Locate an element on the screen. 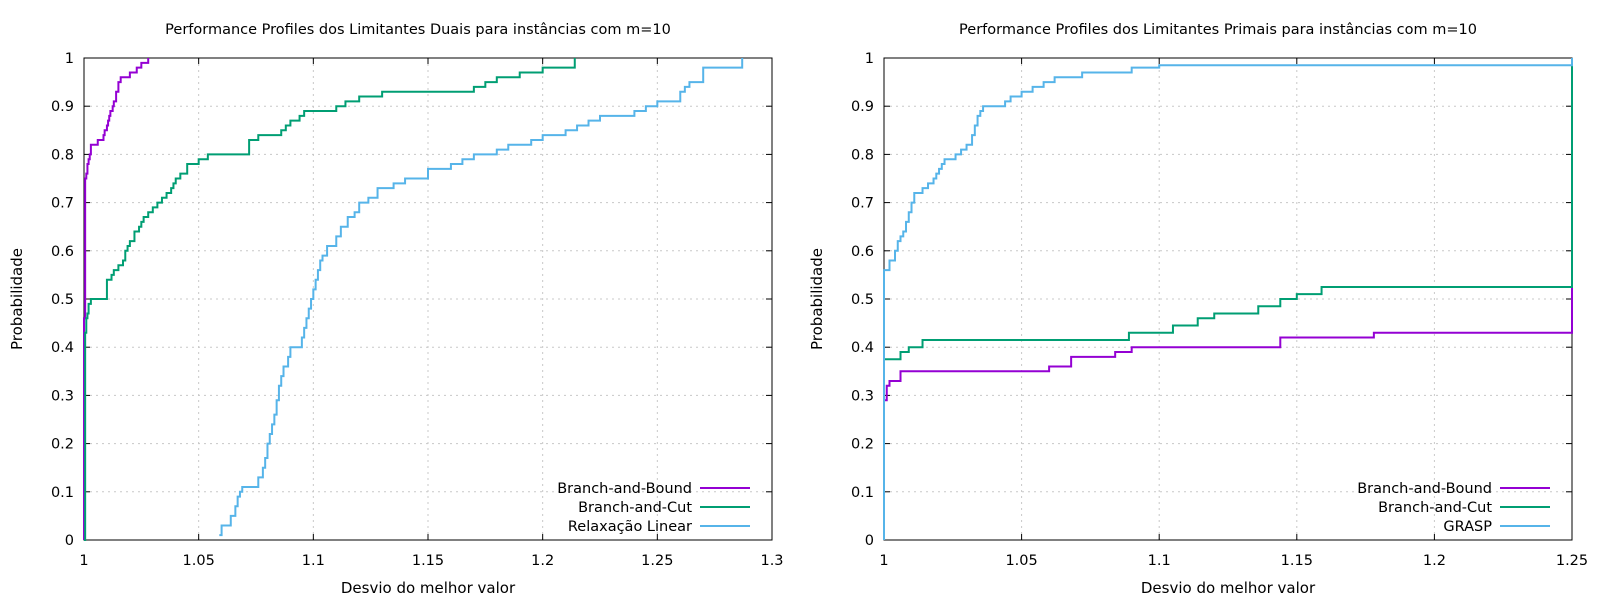 Image resolution: width=1600 pixels, height=600 pixels. legend-label: GRASP is located at coordinates (1467, 527).